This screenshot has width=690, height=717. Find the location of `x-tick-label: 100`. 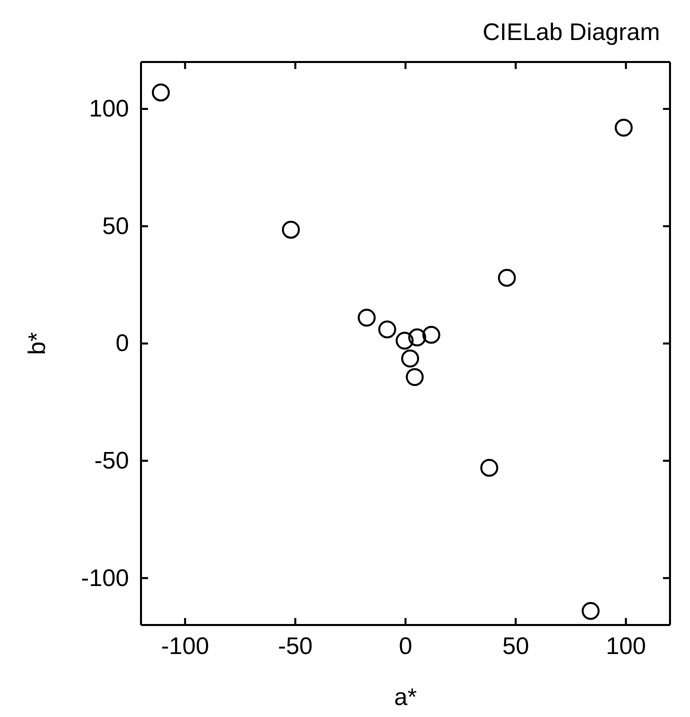

x-tick-label: 100 is located at coordinates (626, 646).